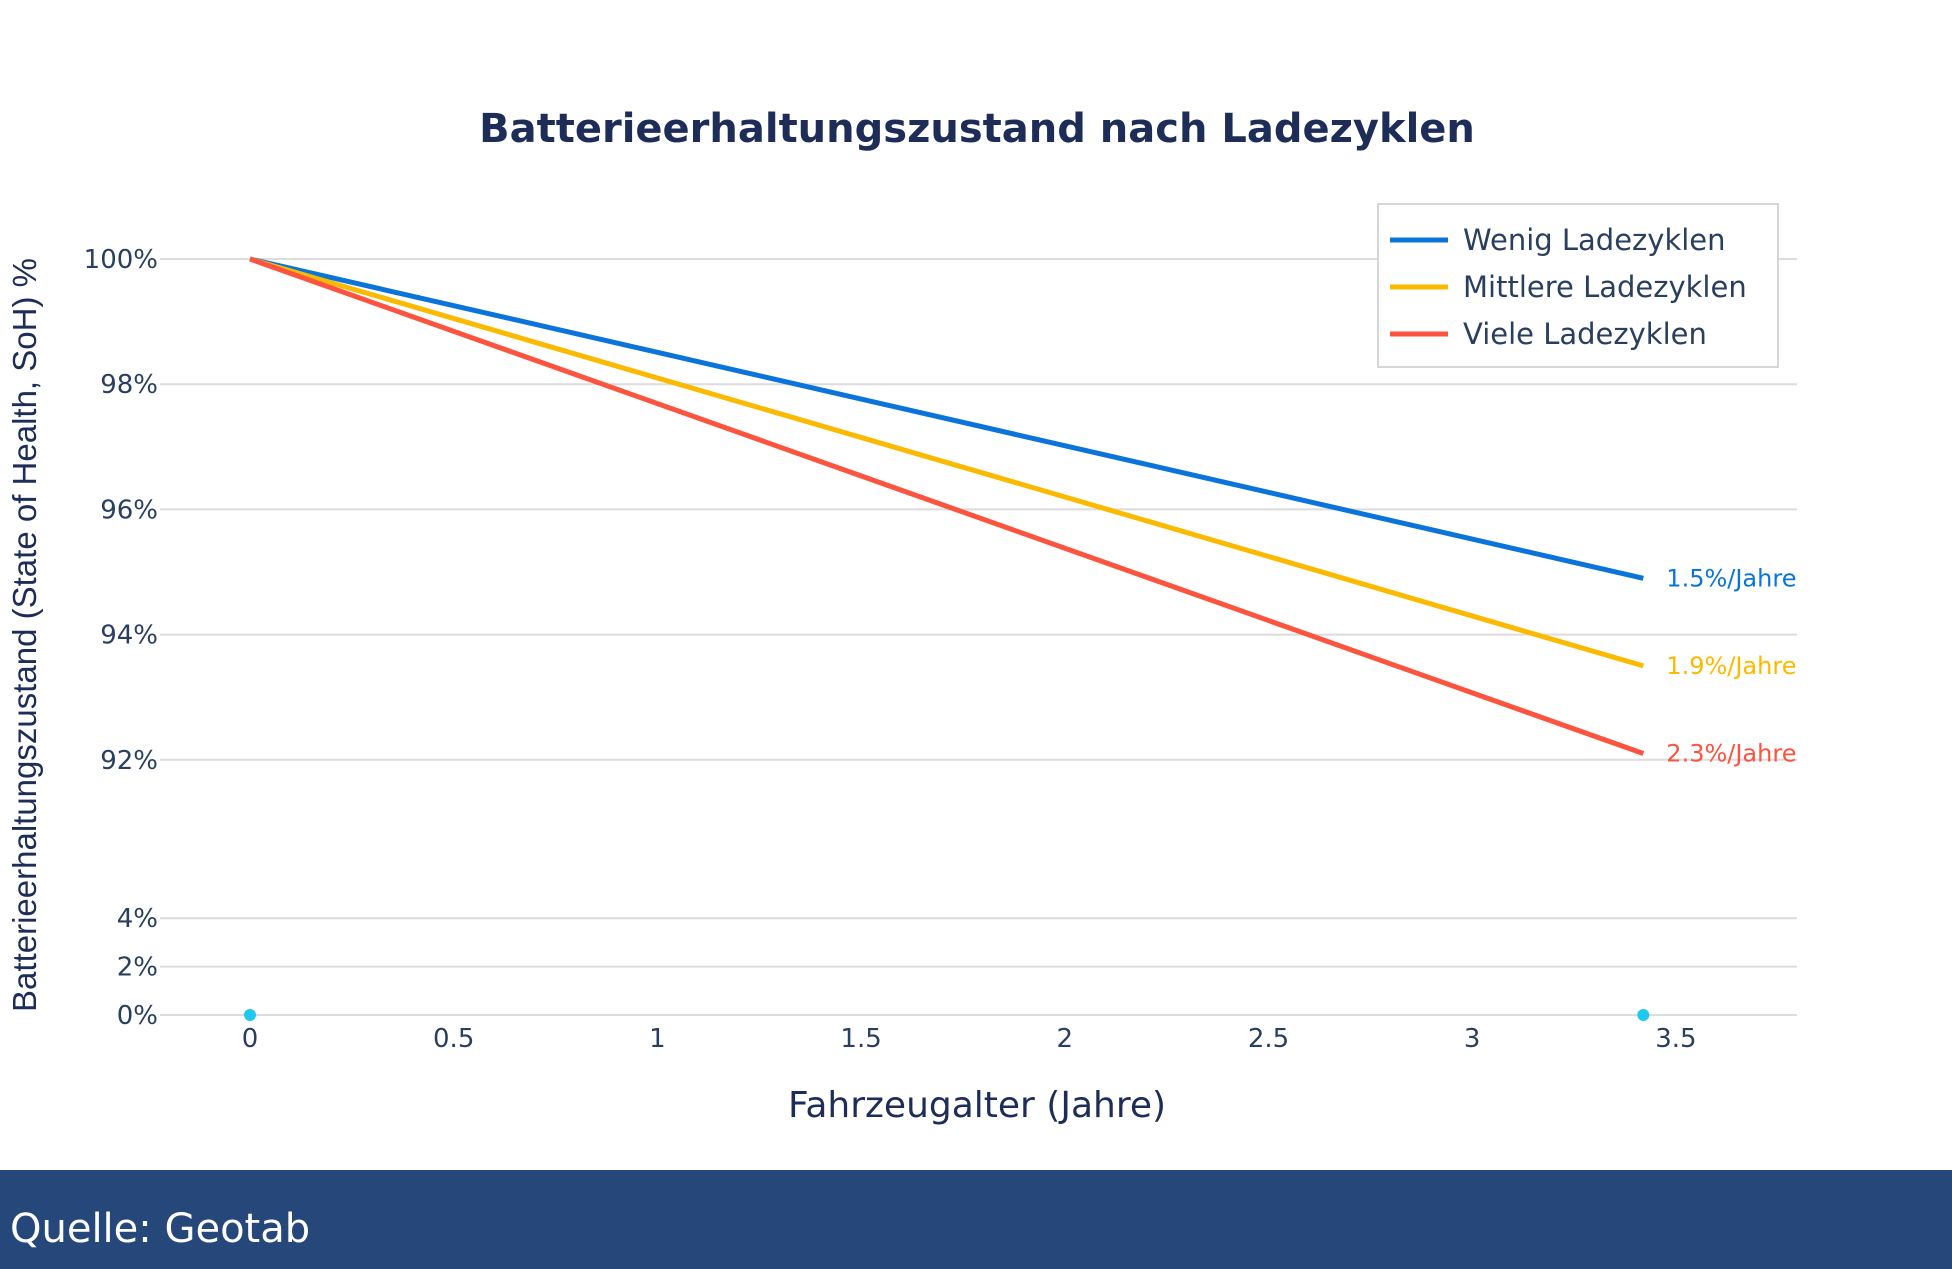  I want to click on x-tick-label: 0.5, so click(453, 1039).